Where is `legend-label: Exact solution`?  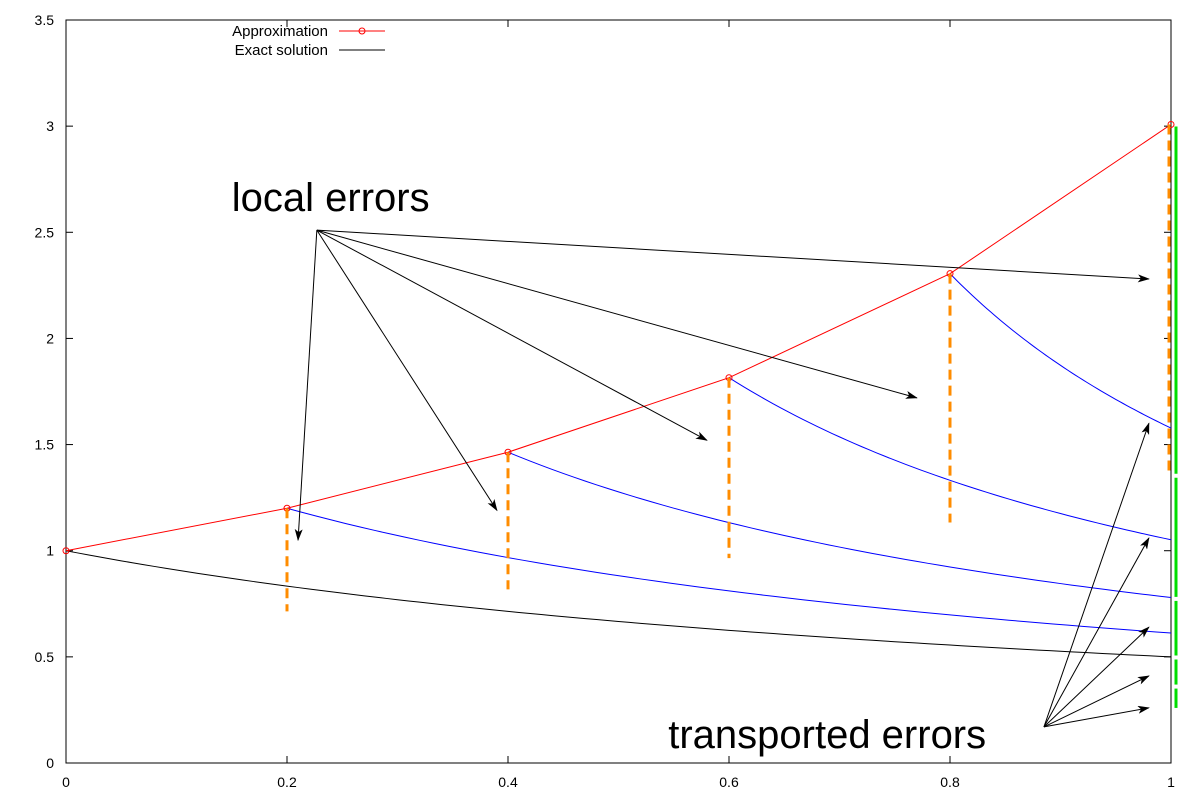 legend-label: Exact solution is located at coordinates (281, 50).